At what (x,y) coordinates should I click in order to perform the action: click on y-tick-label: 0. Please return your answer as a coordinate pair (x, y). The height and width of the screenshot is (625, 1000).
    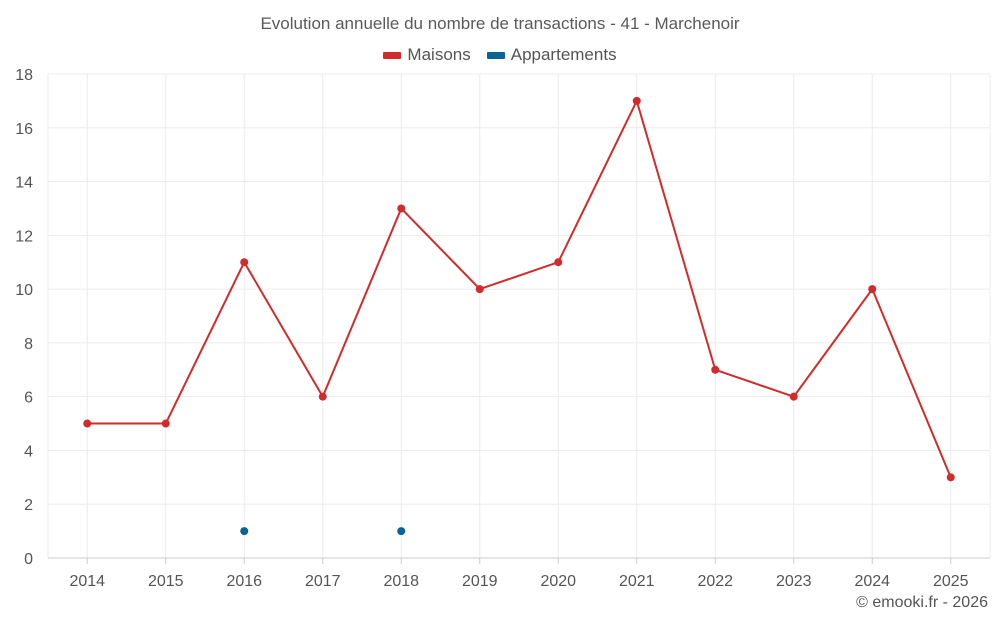
    Looking at the image, I should click on (28, 559).